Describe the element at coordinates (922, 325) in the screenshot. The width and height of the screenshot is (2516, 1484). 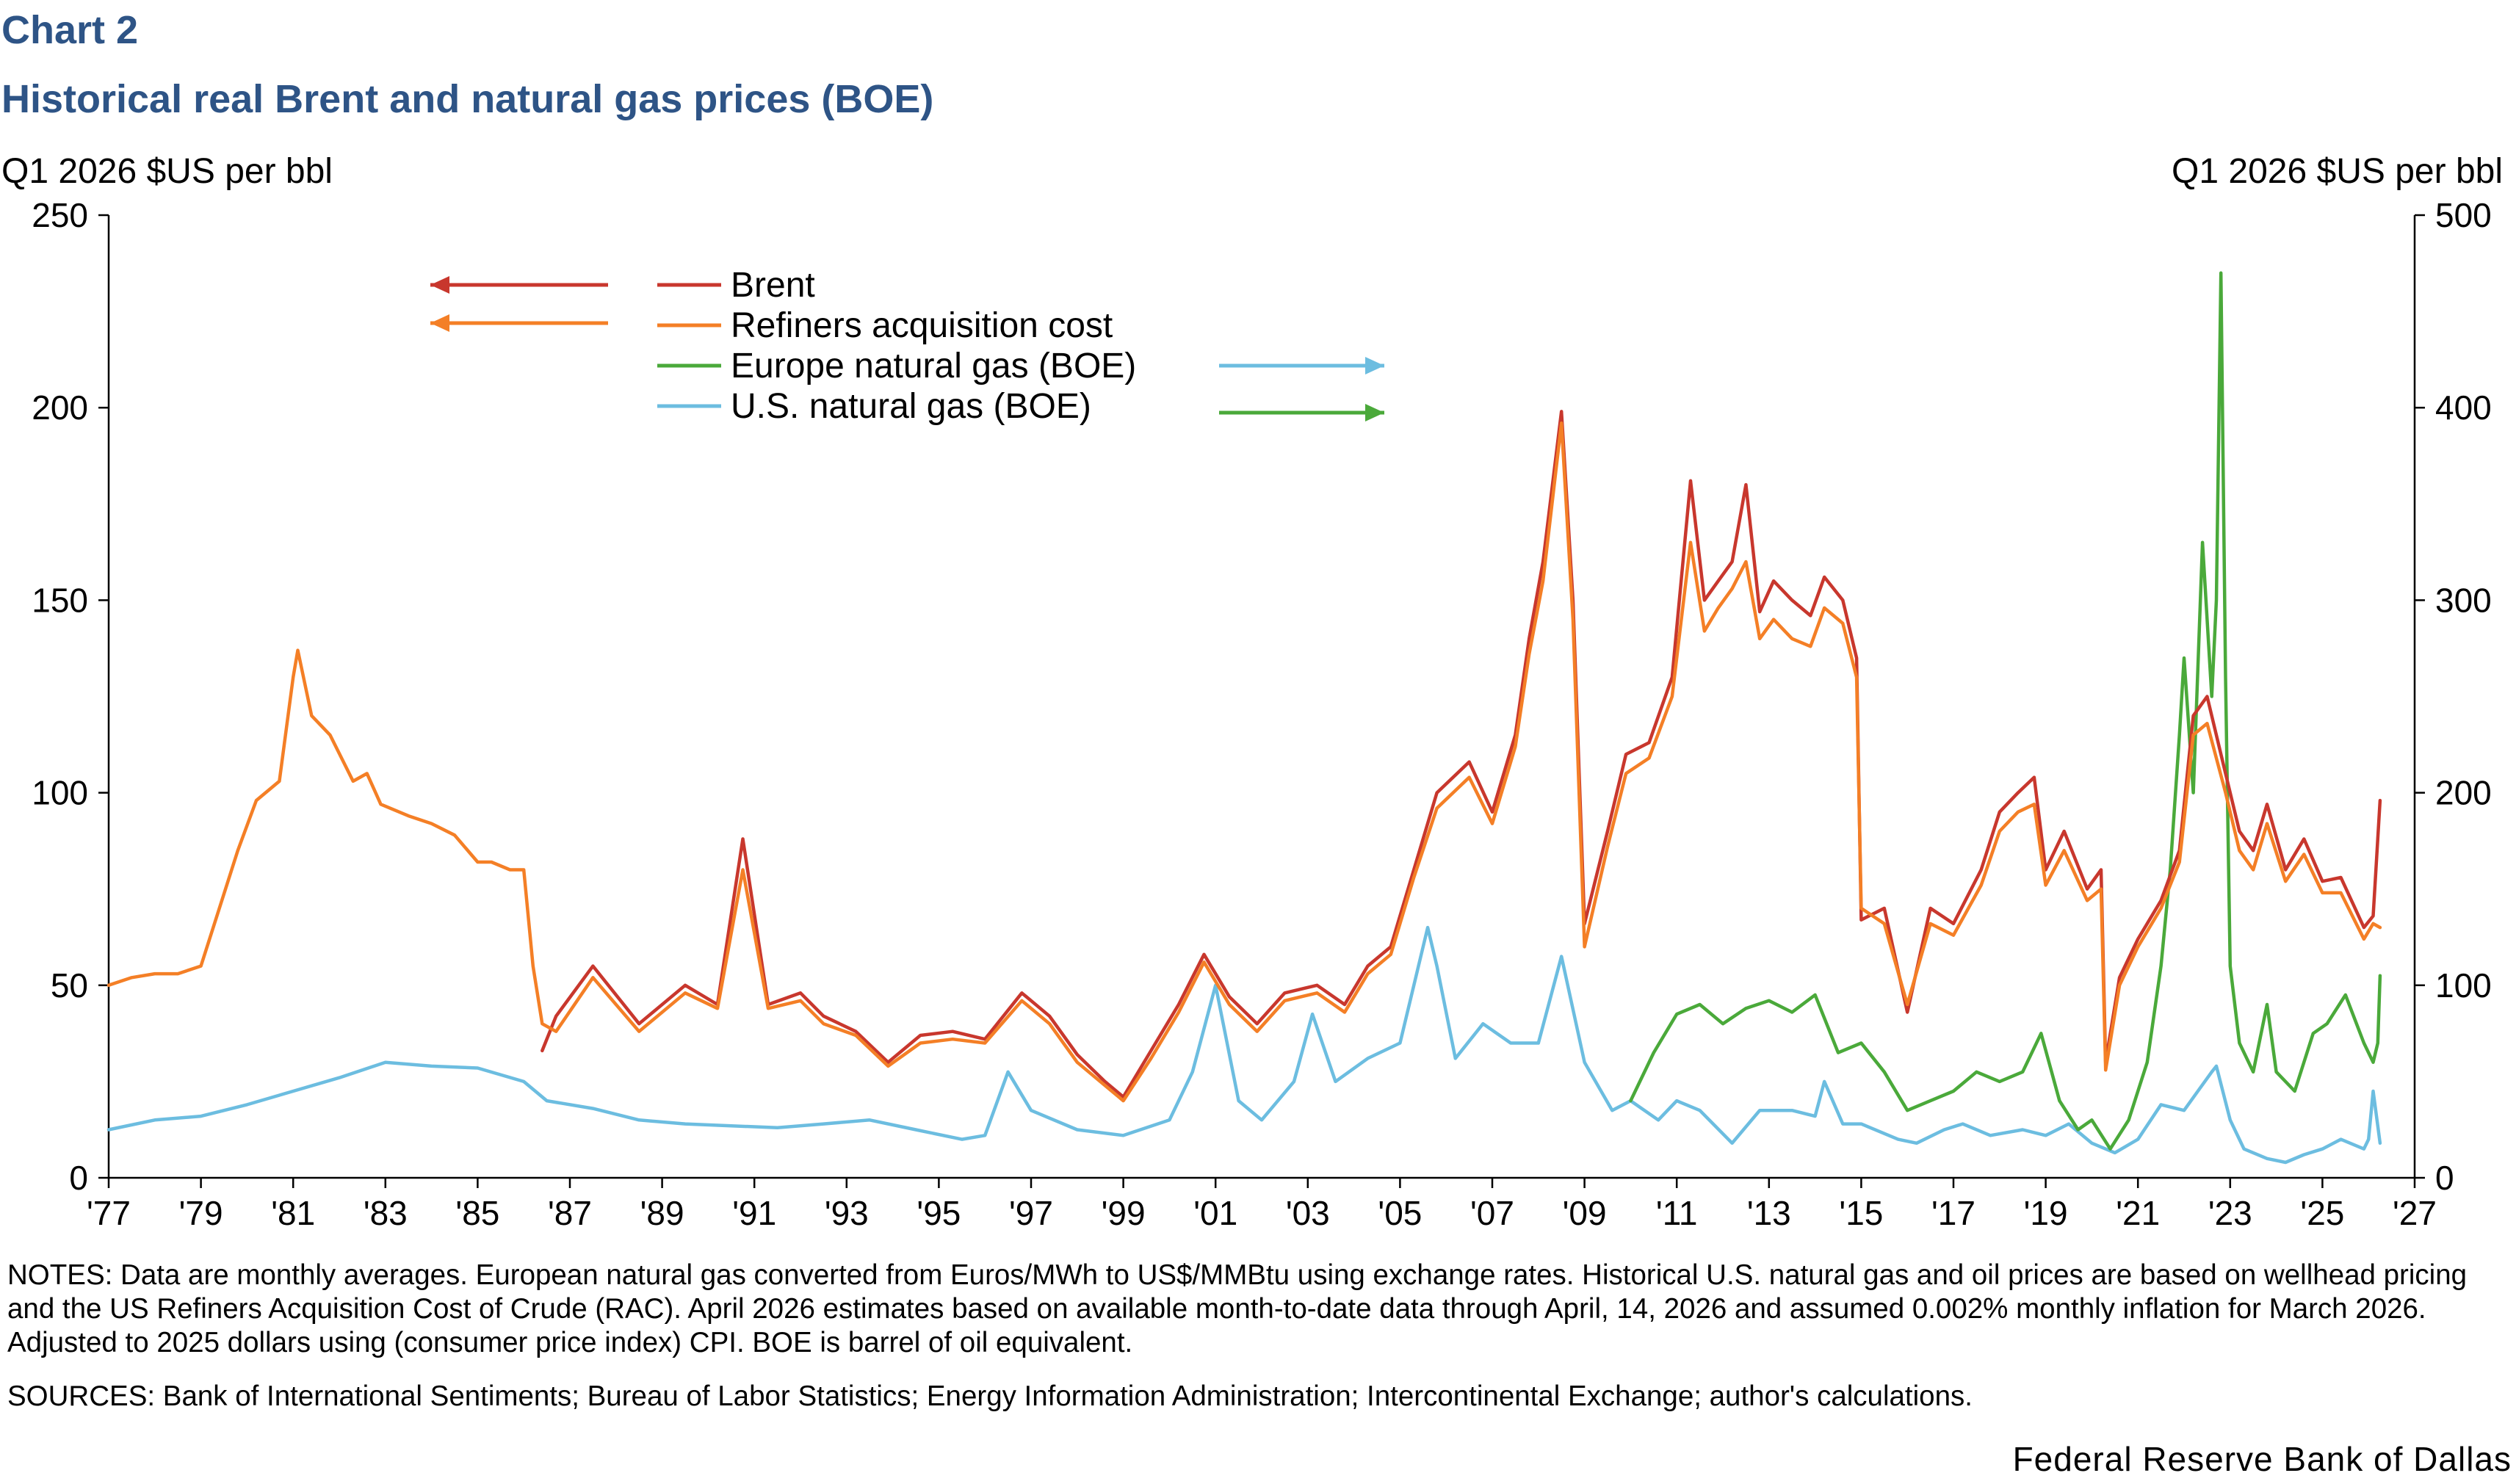
I see `legend-label-rac: Refiners acquisition cost` at that location.